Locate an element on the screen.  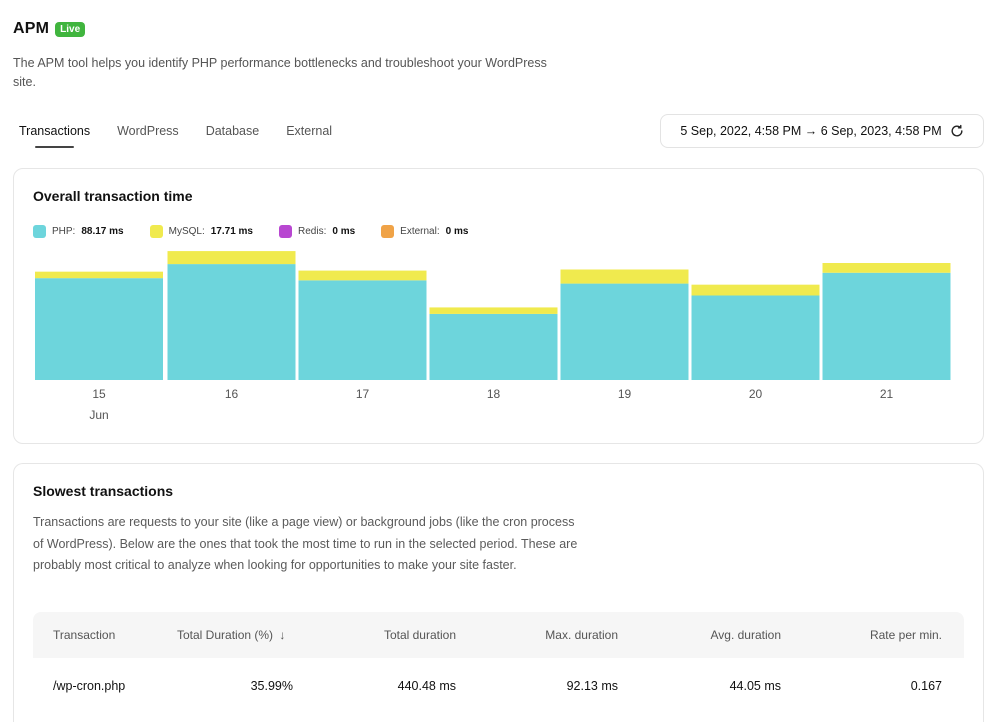
x-tick-label: 19 is located at coordinates (625, 394).